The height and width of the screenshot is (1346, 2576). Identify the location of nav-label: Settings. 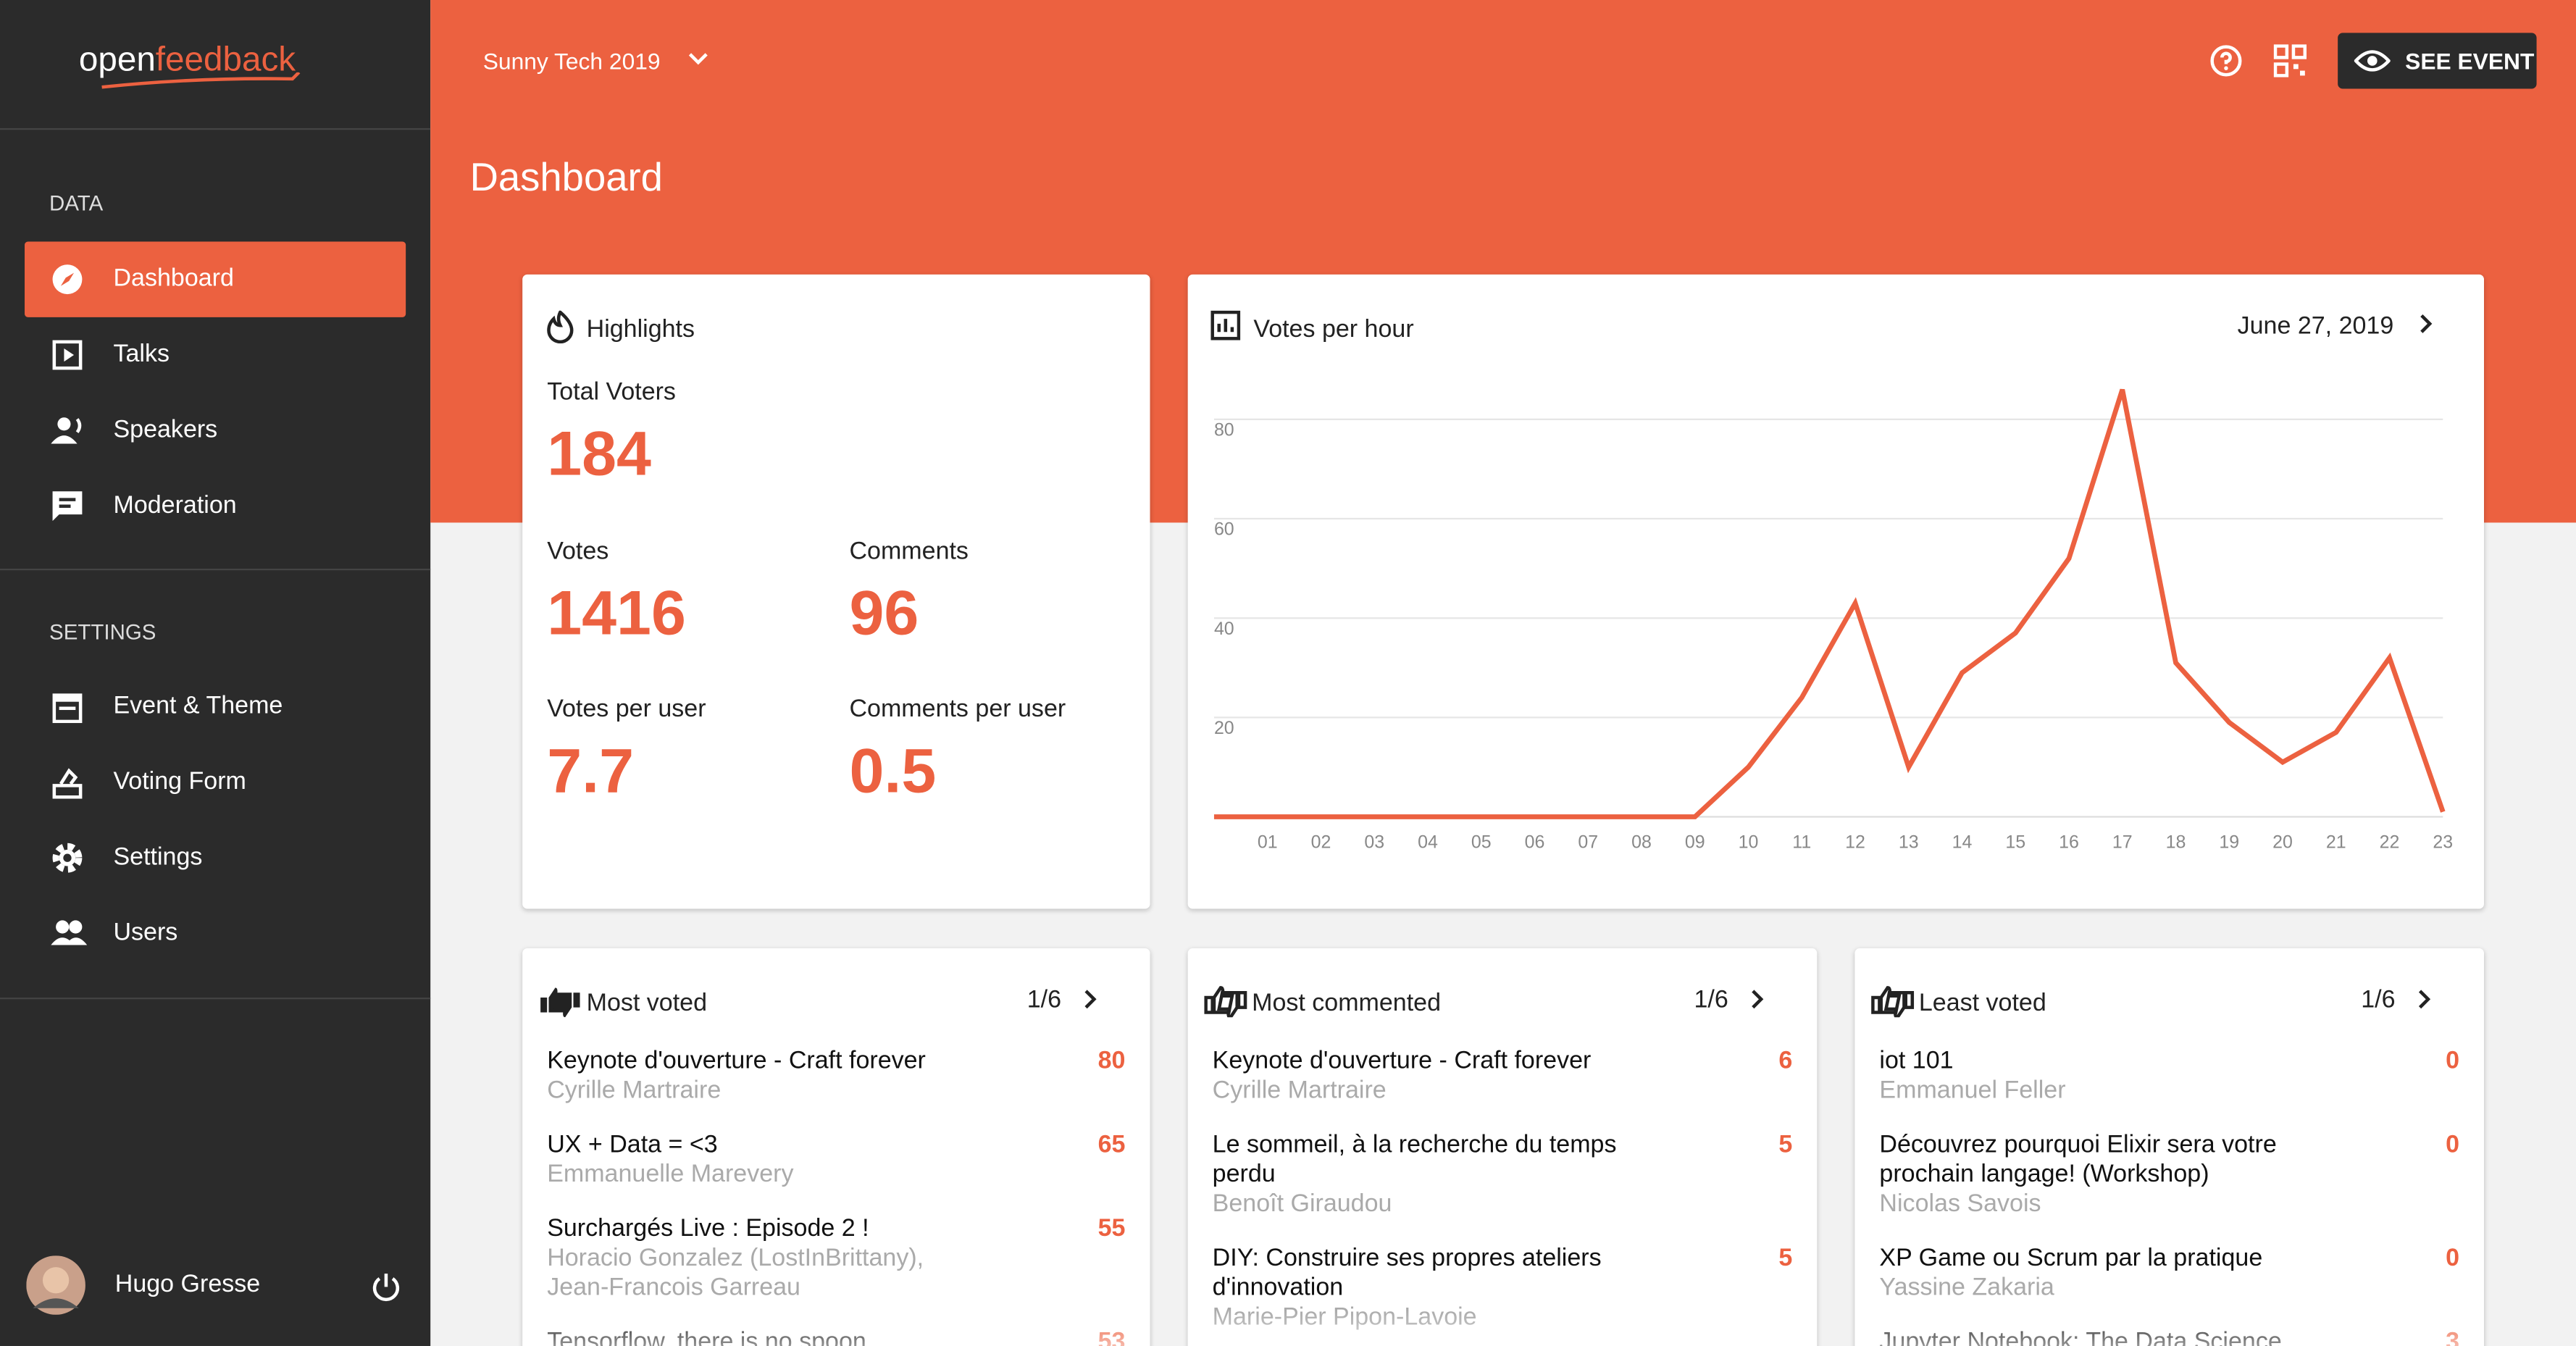
(158, 857).